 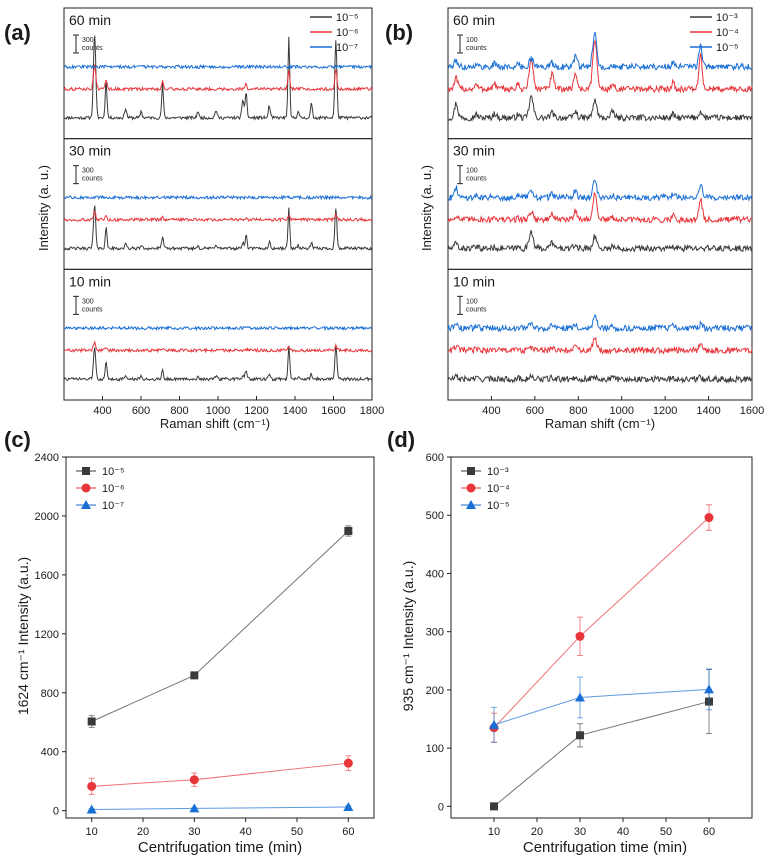 What do you see at coordinates (47, 576) in the screenshot?
I see `y-tick-label: 1600` at bounding box center [47, 576].